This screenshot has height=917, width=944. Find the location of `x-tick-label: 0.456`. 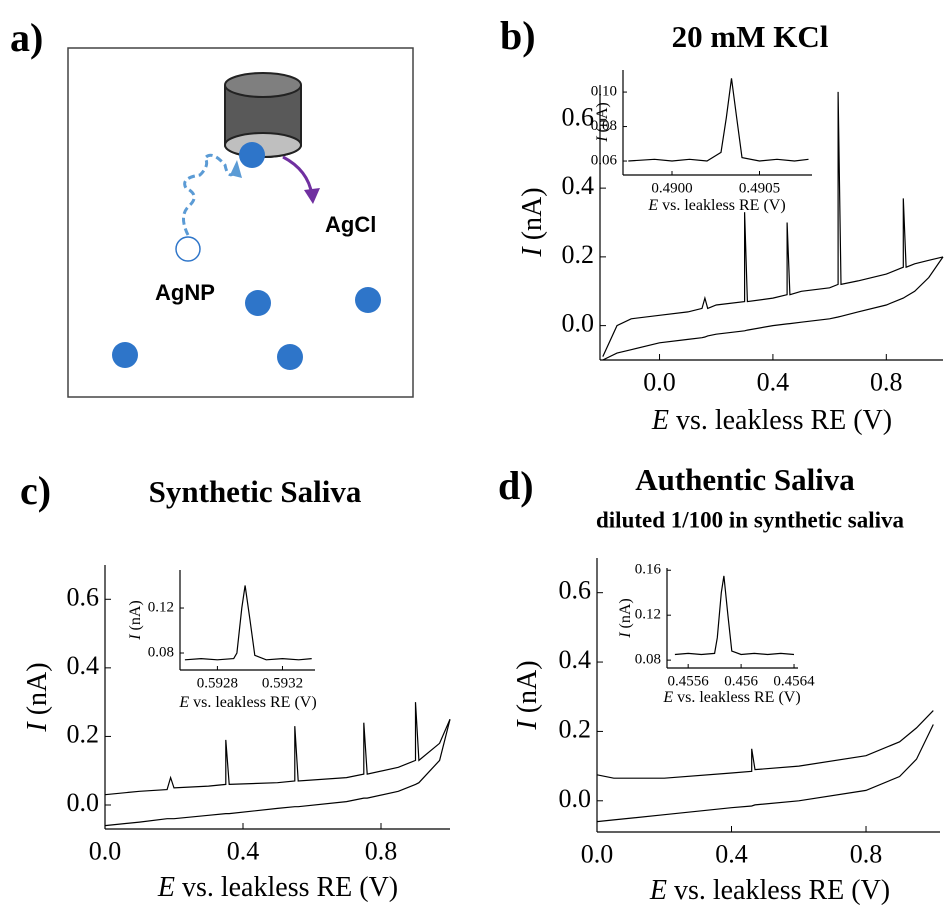

x-tick-label: 0.456 is located at coordinates (741, 682).